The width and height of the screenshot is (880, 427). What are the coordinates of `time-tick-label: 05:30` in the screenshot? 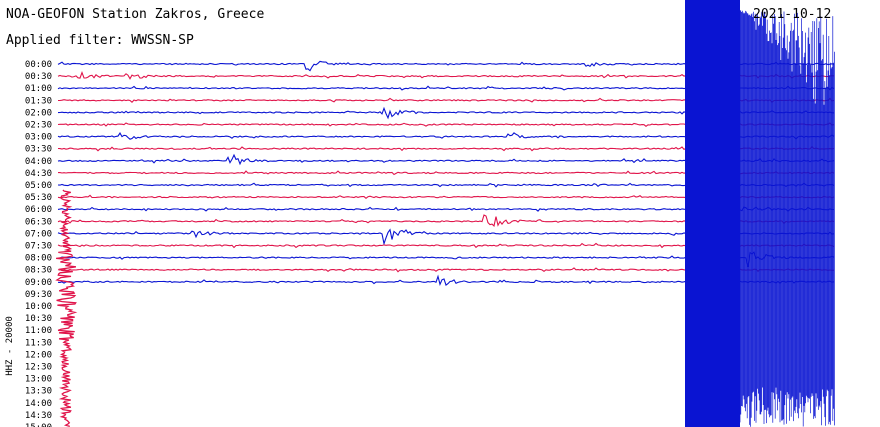 It's located at (38, 198).